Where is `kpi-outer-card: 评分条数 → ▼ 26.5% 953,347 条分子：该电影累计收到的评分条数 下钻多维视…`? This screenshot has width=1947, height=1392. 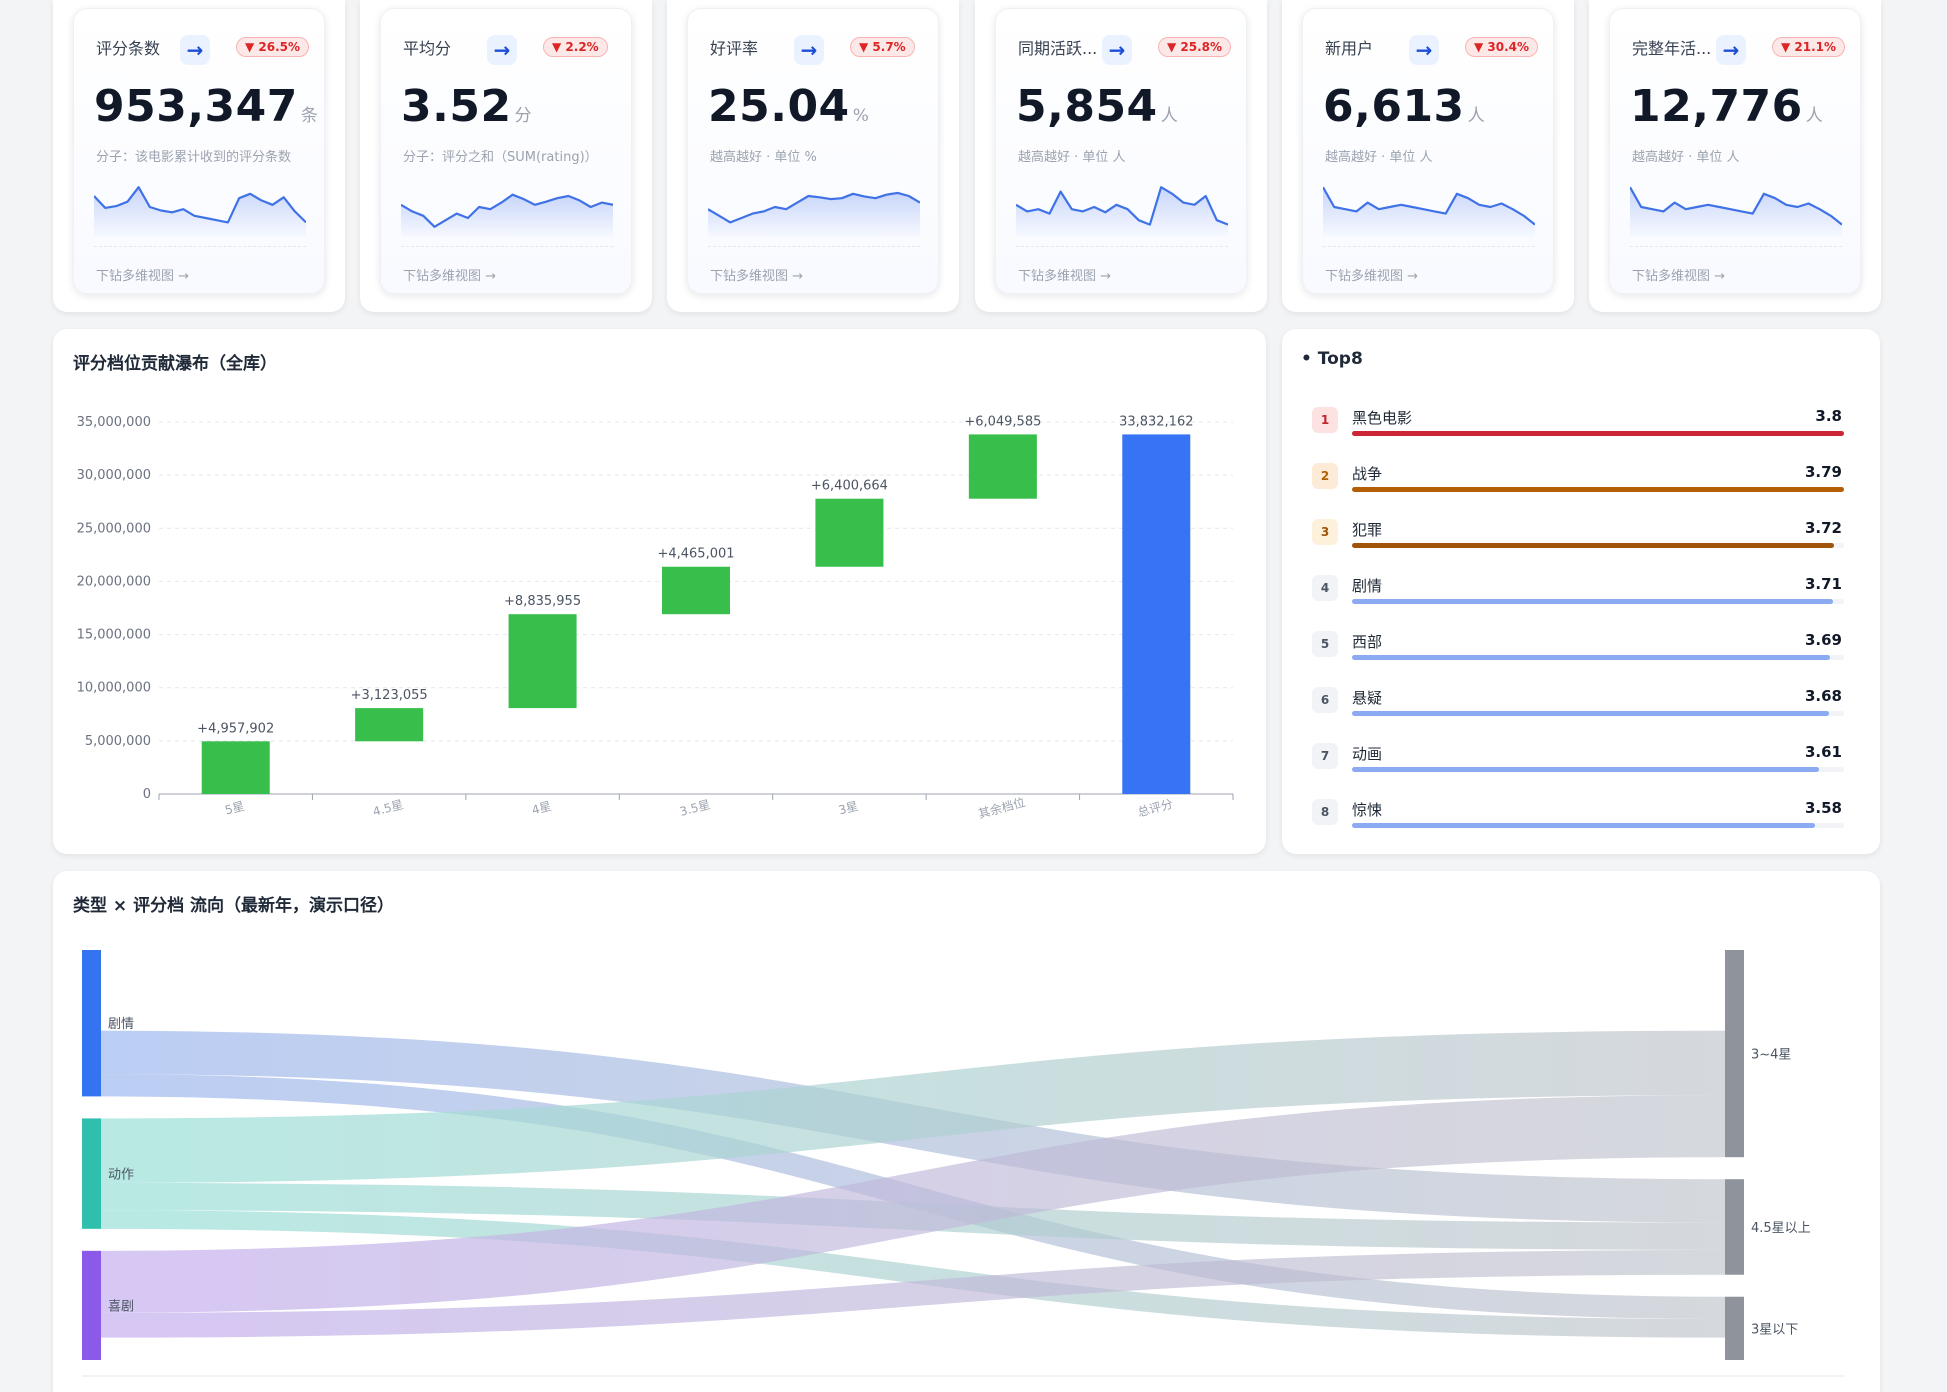
kpi-outer-card: 评分条数 → ▼ 26.5% 953,347 条分子：该电影累计收到的评分条数 下钻多维视… is located at coordinates (199, 156).